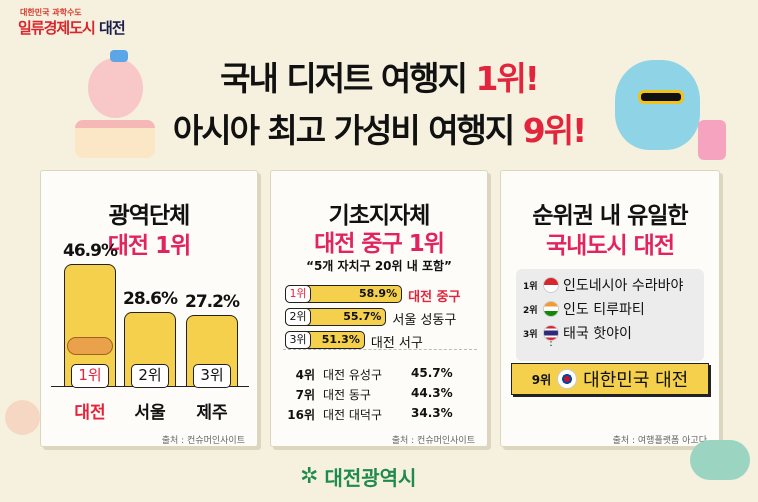 The height and width of the screenshot is (502, 758). I want to click on brand-logo: 일류경제도시 대전, so click(72, 28).